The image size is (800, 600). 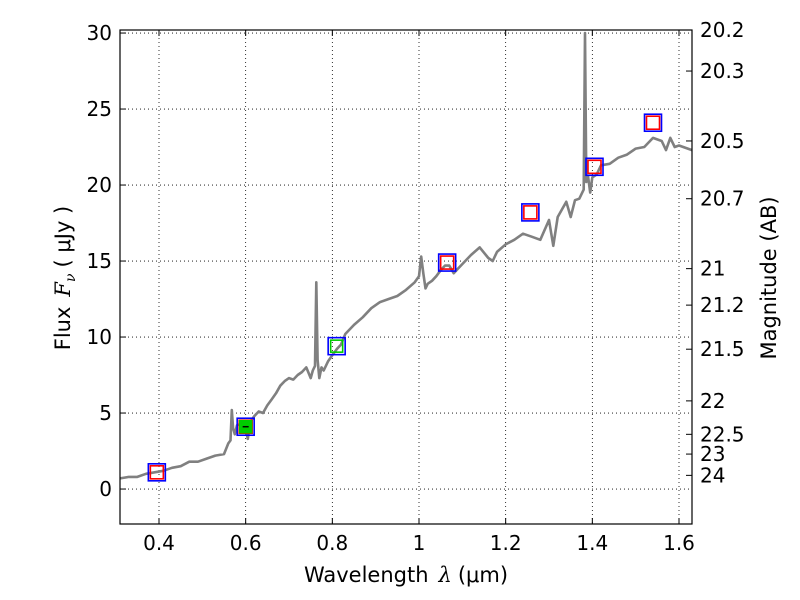 I want to click on right-tick-label: 22, so click(x=712, y=401).